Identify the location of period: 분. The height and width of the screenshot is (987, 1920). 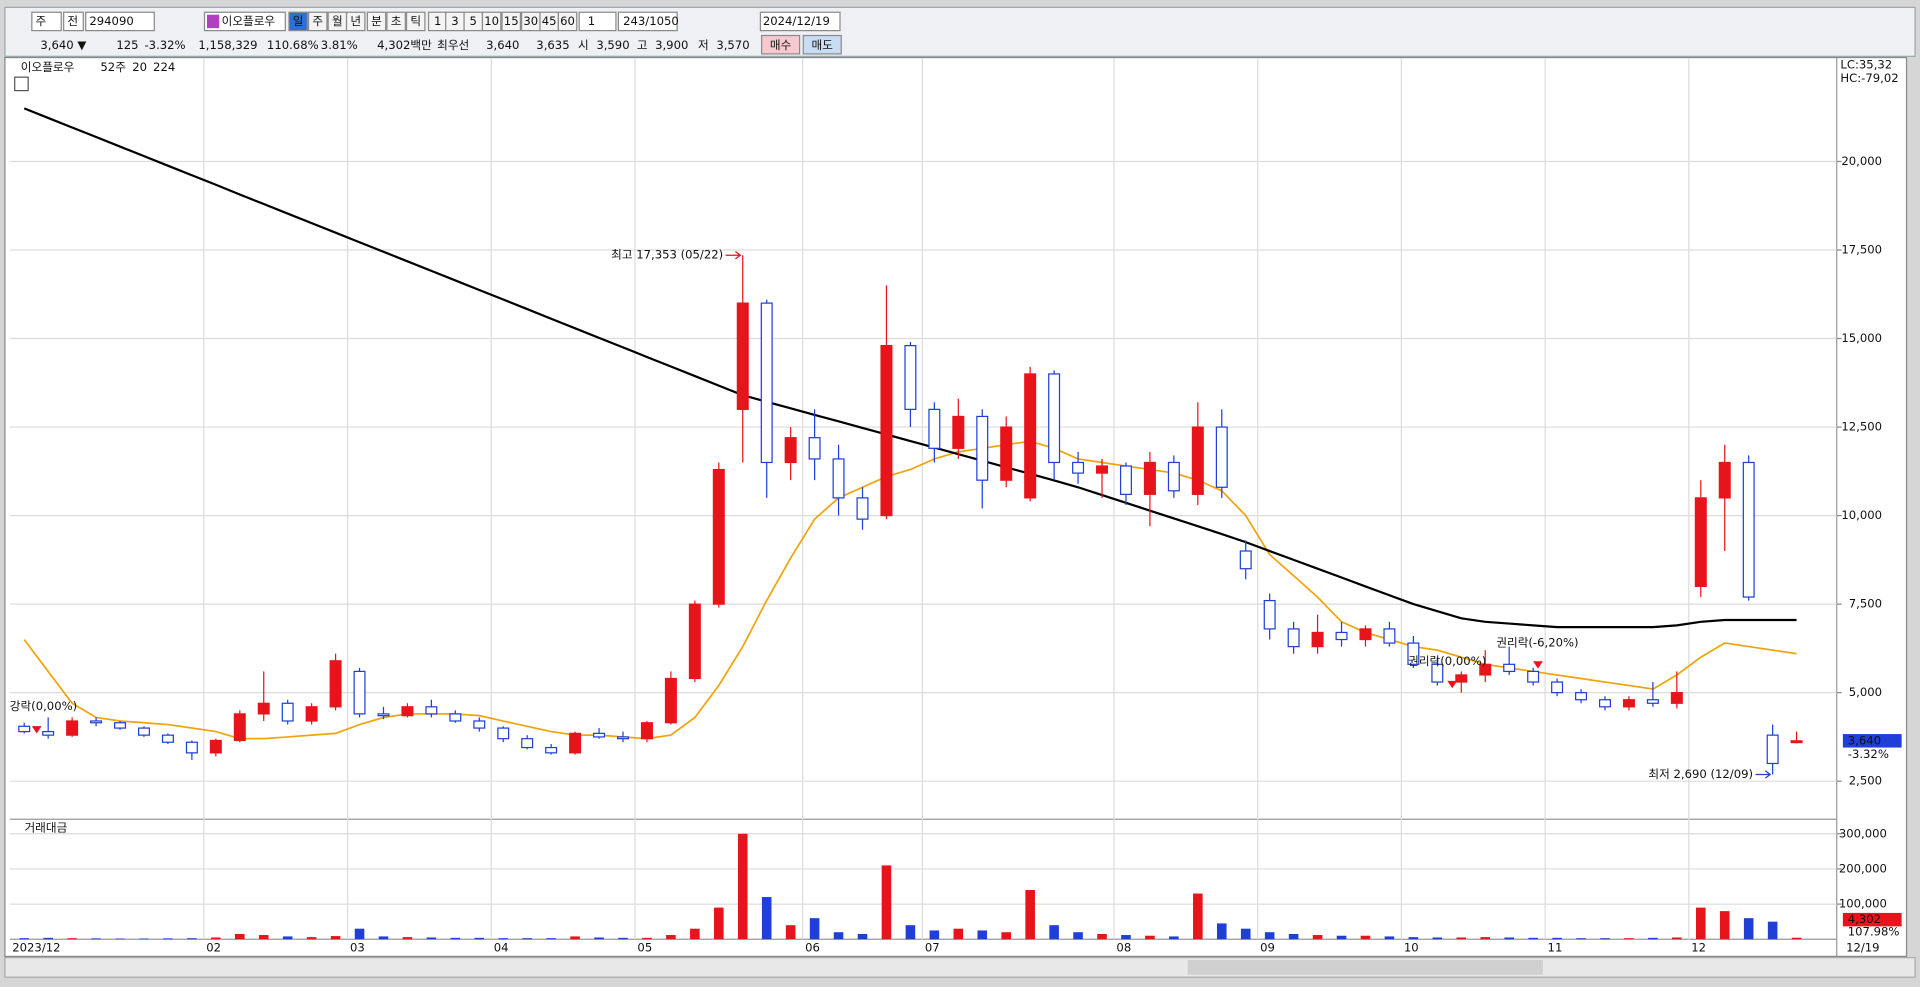
(376, 21).